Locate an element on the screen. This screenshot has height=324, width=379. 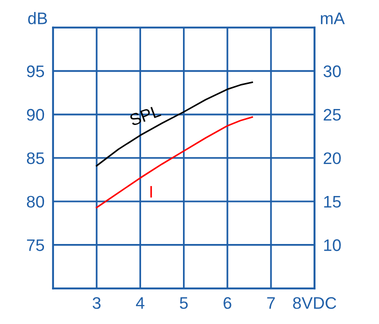
series-label: I is located at coordinates (151, 192).